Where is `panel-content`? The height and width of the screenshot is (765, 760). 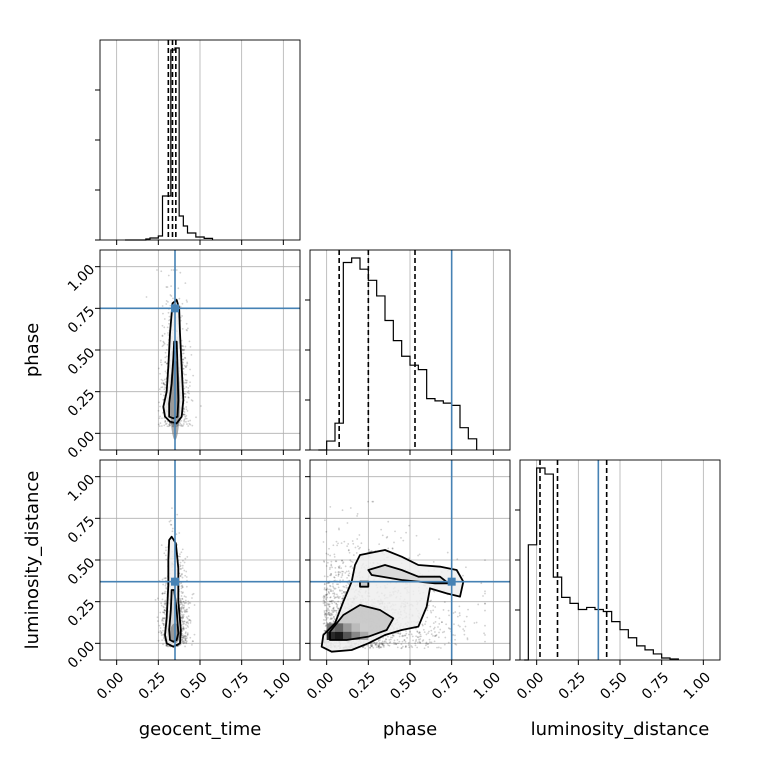 panel-content is located at coordinates (410, 560).